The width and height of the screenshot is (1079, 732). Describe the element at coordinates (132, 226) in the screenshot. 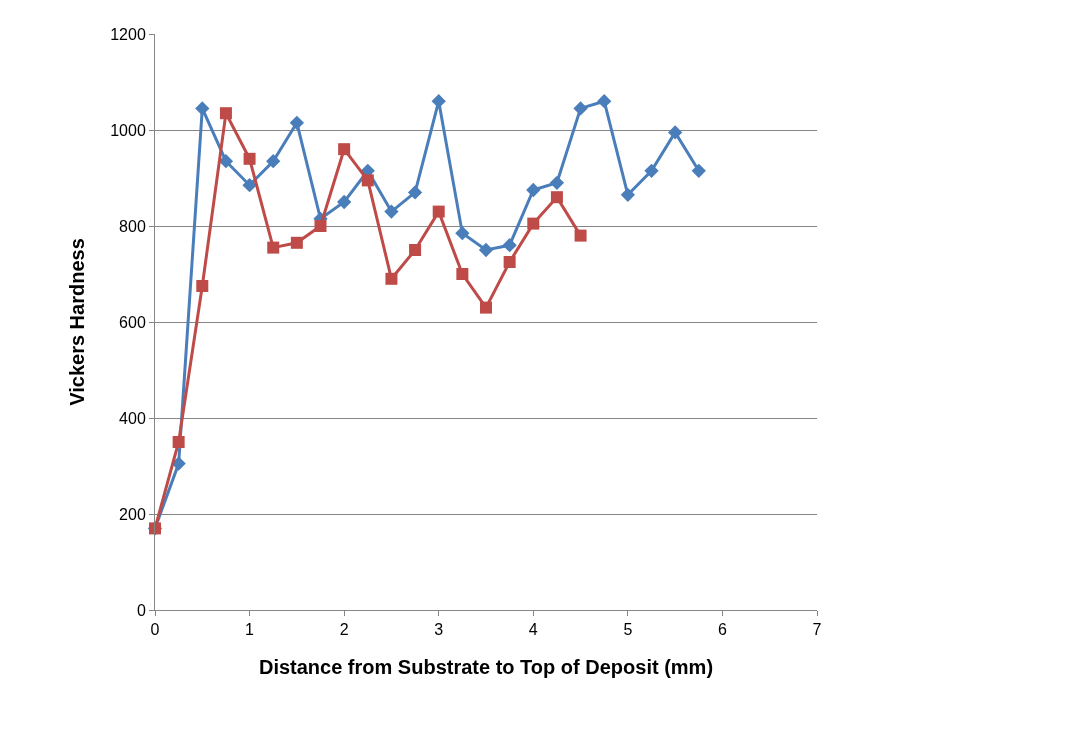

I see `y-tick-label: 800` at that location.